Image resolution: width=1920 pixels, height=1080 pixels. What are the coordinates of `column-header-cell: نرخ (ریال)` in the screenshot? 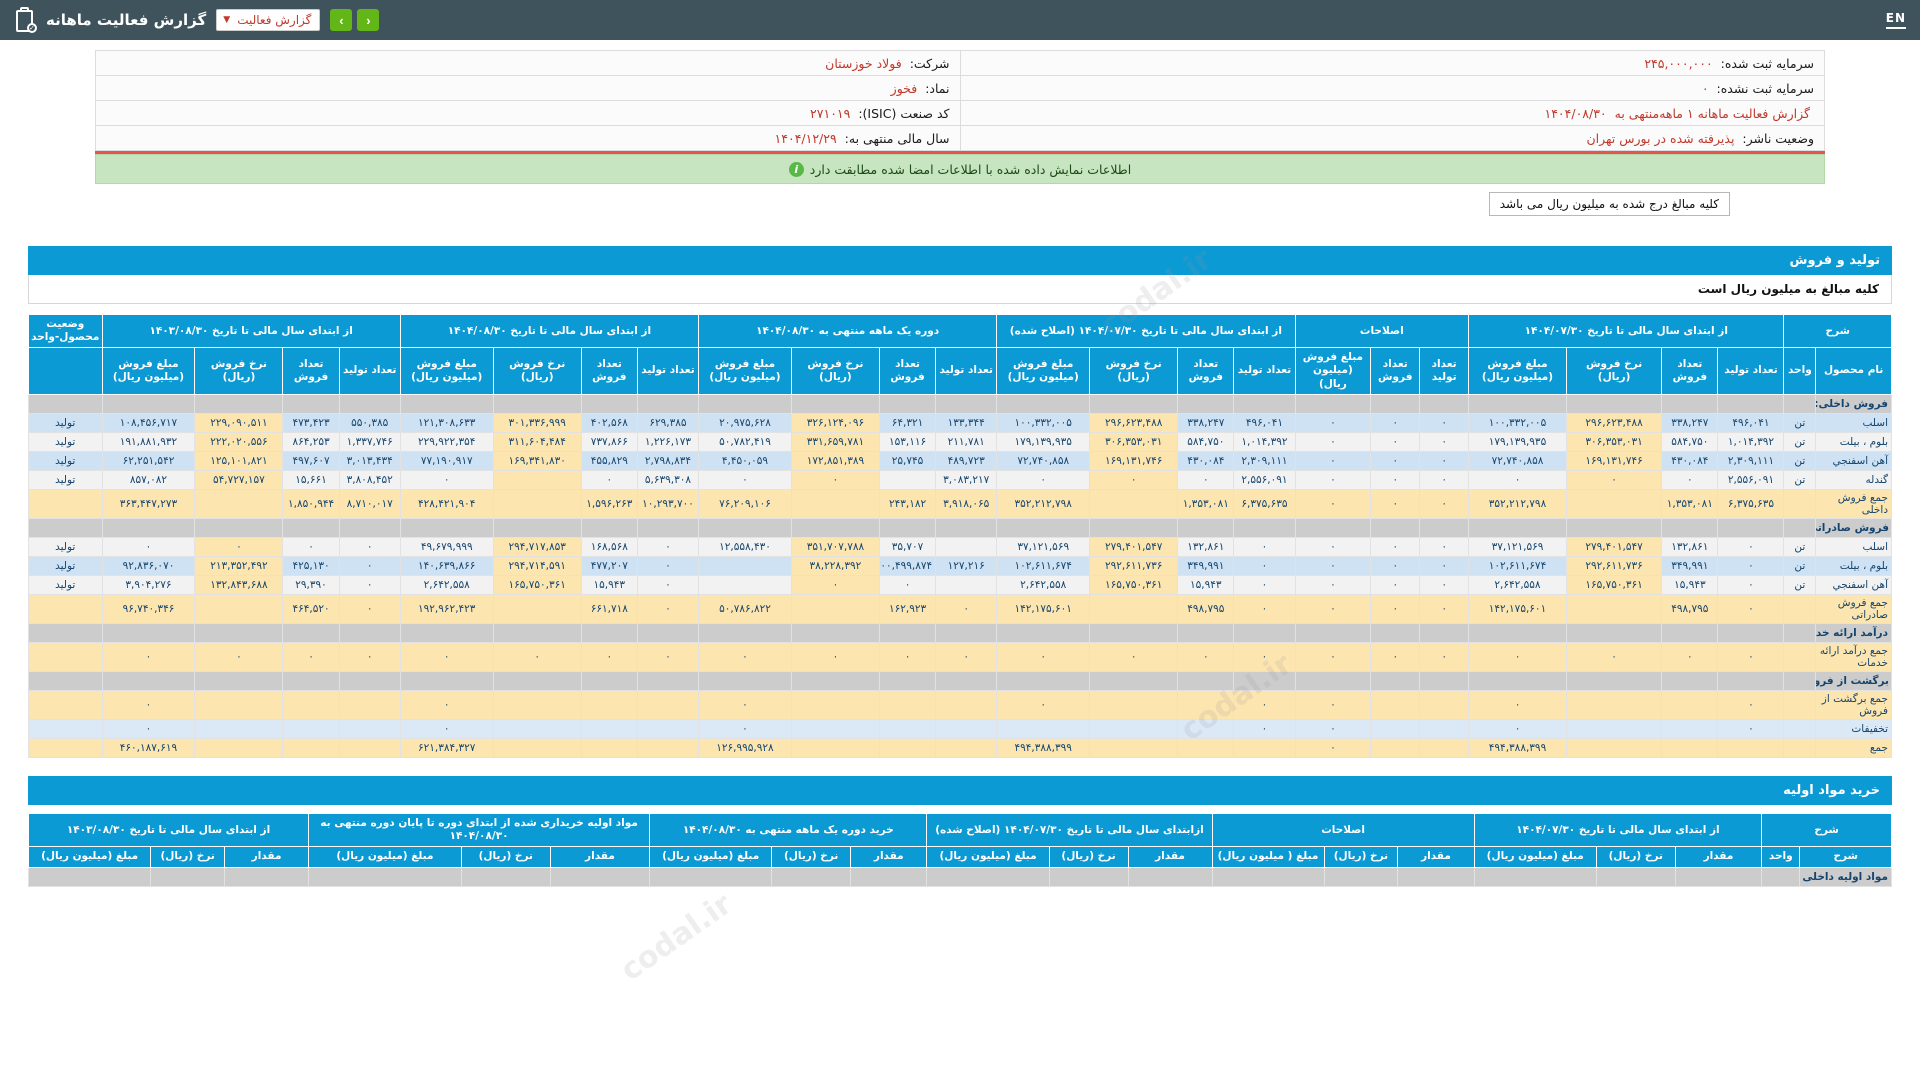 It's located at (1361, 857).